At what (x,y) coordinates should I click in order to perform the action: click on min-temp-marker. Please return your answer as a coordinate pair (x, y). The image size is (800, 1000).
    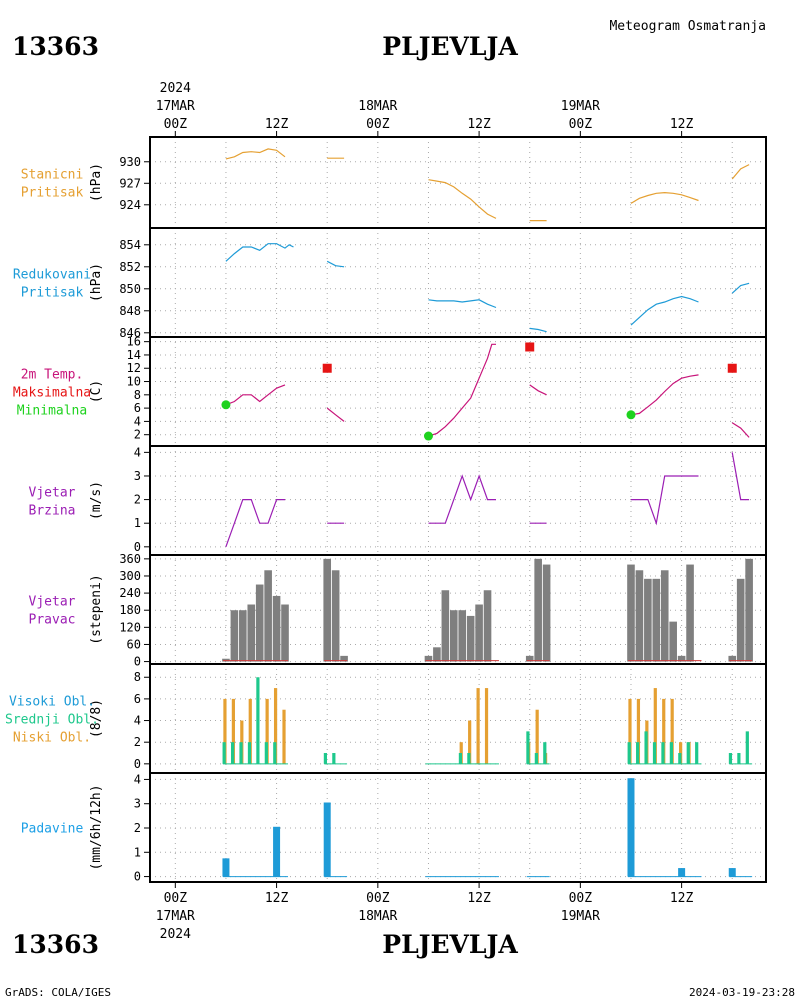
    Looking at the image, I should click on (226, 405).